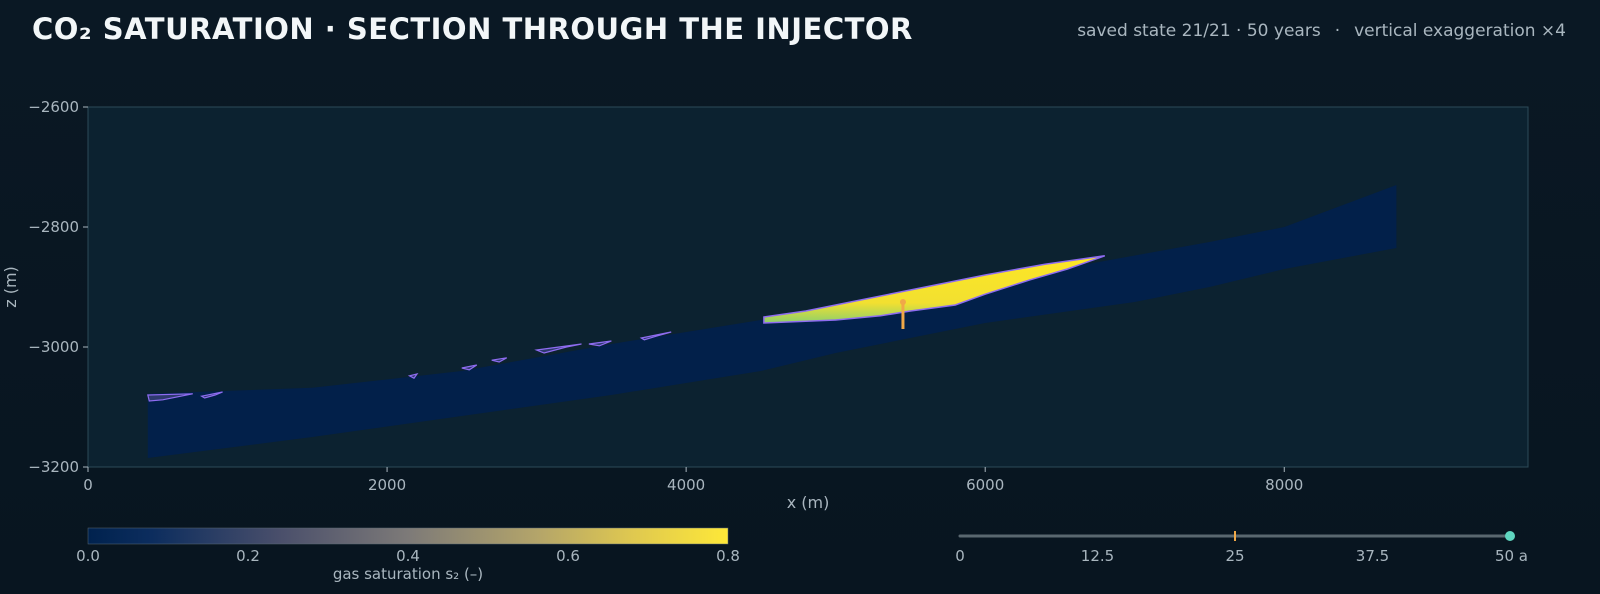 The width and height of the screenshot is (1600, 594). Describe the element at coordinates (1284, 485) in the screenshot. I see `x-tick-label: 8000` at that location.